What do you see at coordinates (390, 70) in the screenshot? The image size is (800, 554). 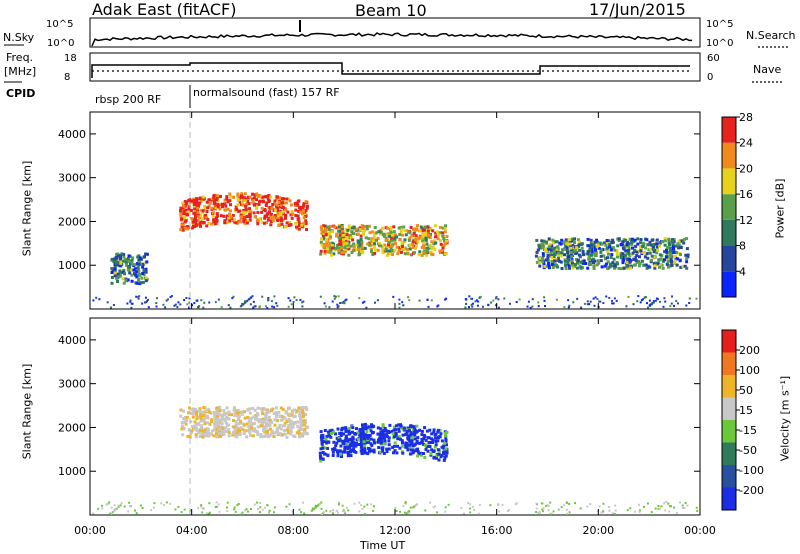 I see `freq-trace` at bounding box center [390, 70].